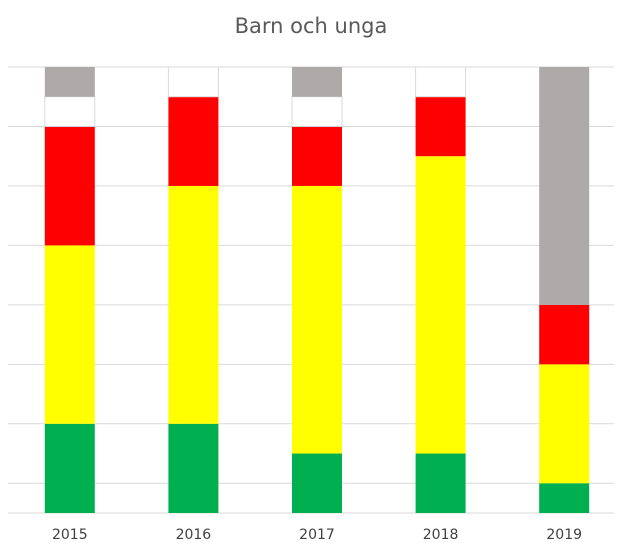 The height and width of the screenshot is (543, 622). Describe the element at coordinates (311, 26) in the screenshot. I see `chart-title: Barn och unga` at that location.